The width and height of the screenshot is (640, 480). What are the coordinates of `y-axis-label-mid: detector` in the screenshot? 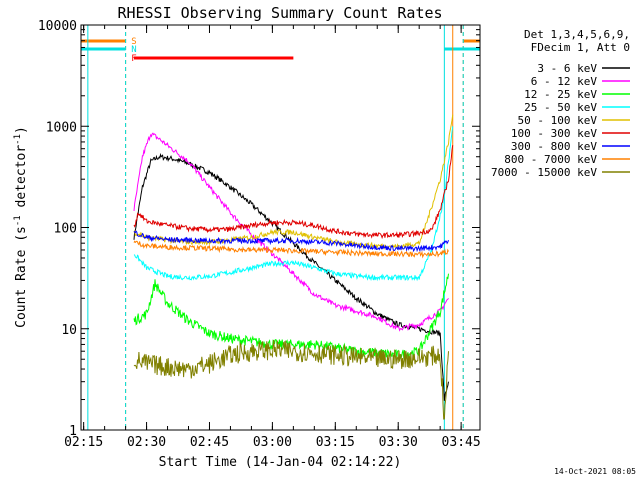 It's located at (21, 180).